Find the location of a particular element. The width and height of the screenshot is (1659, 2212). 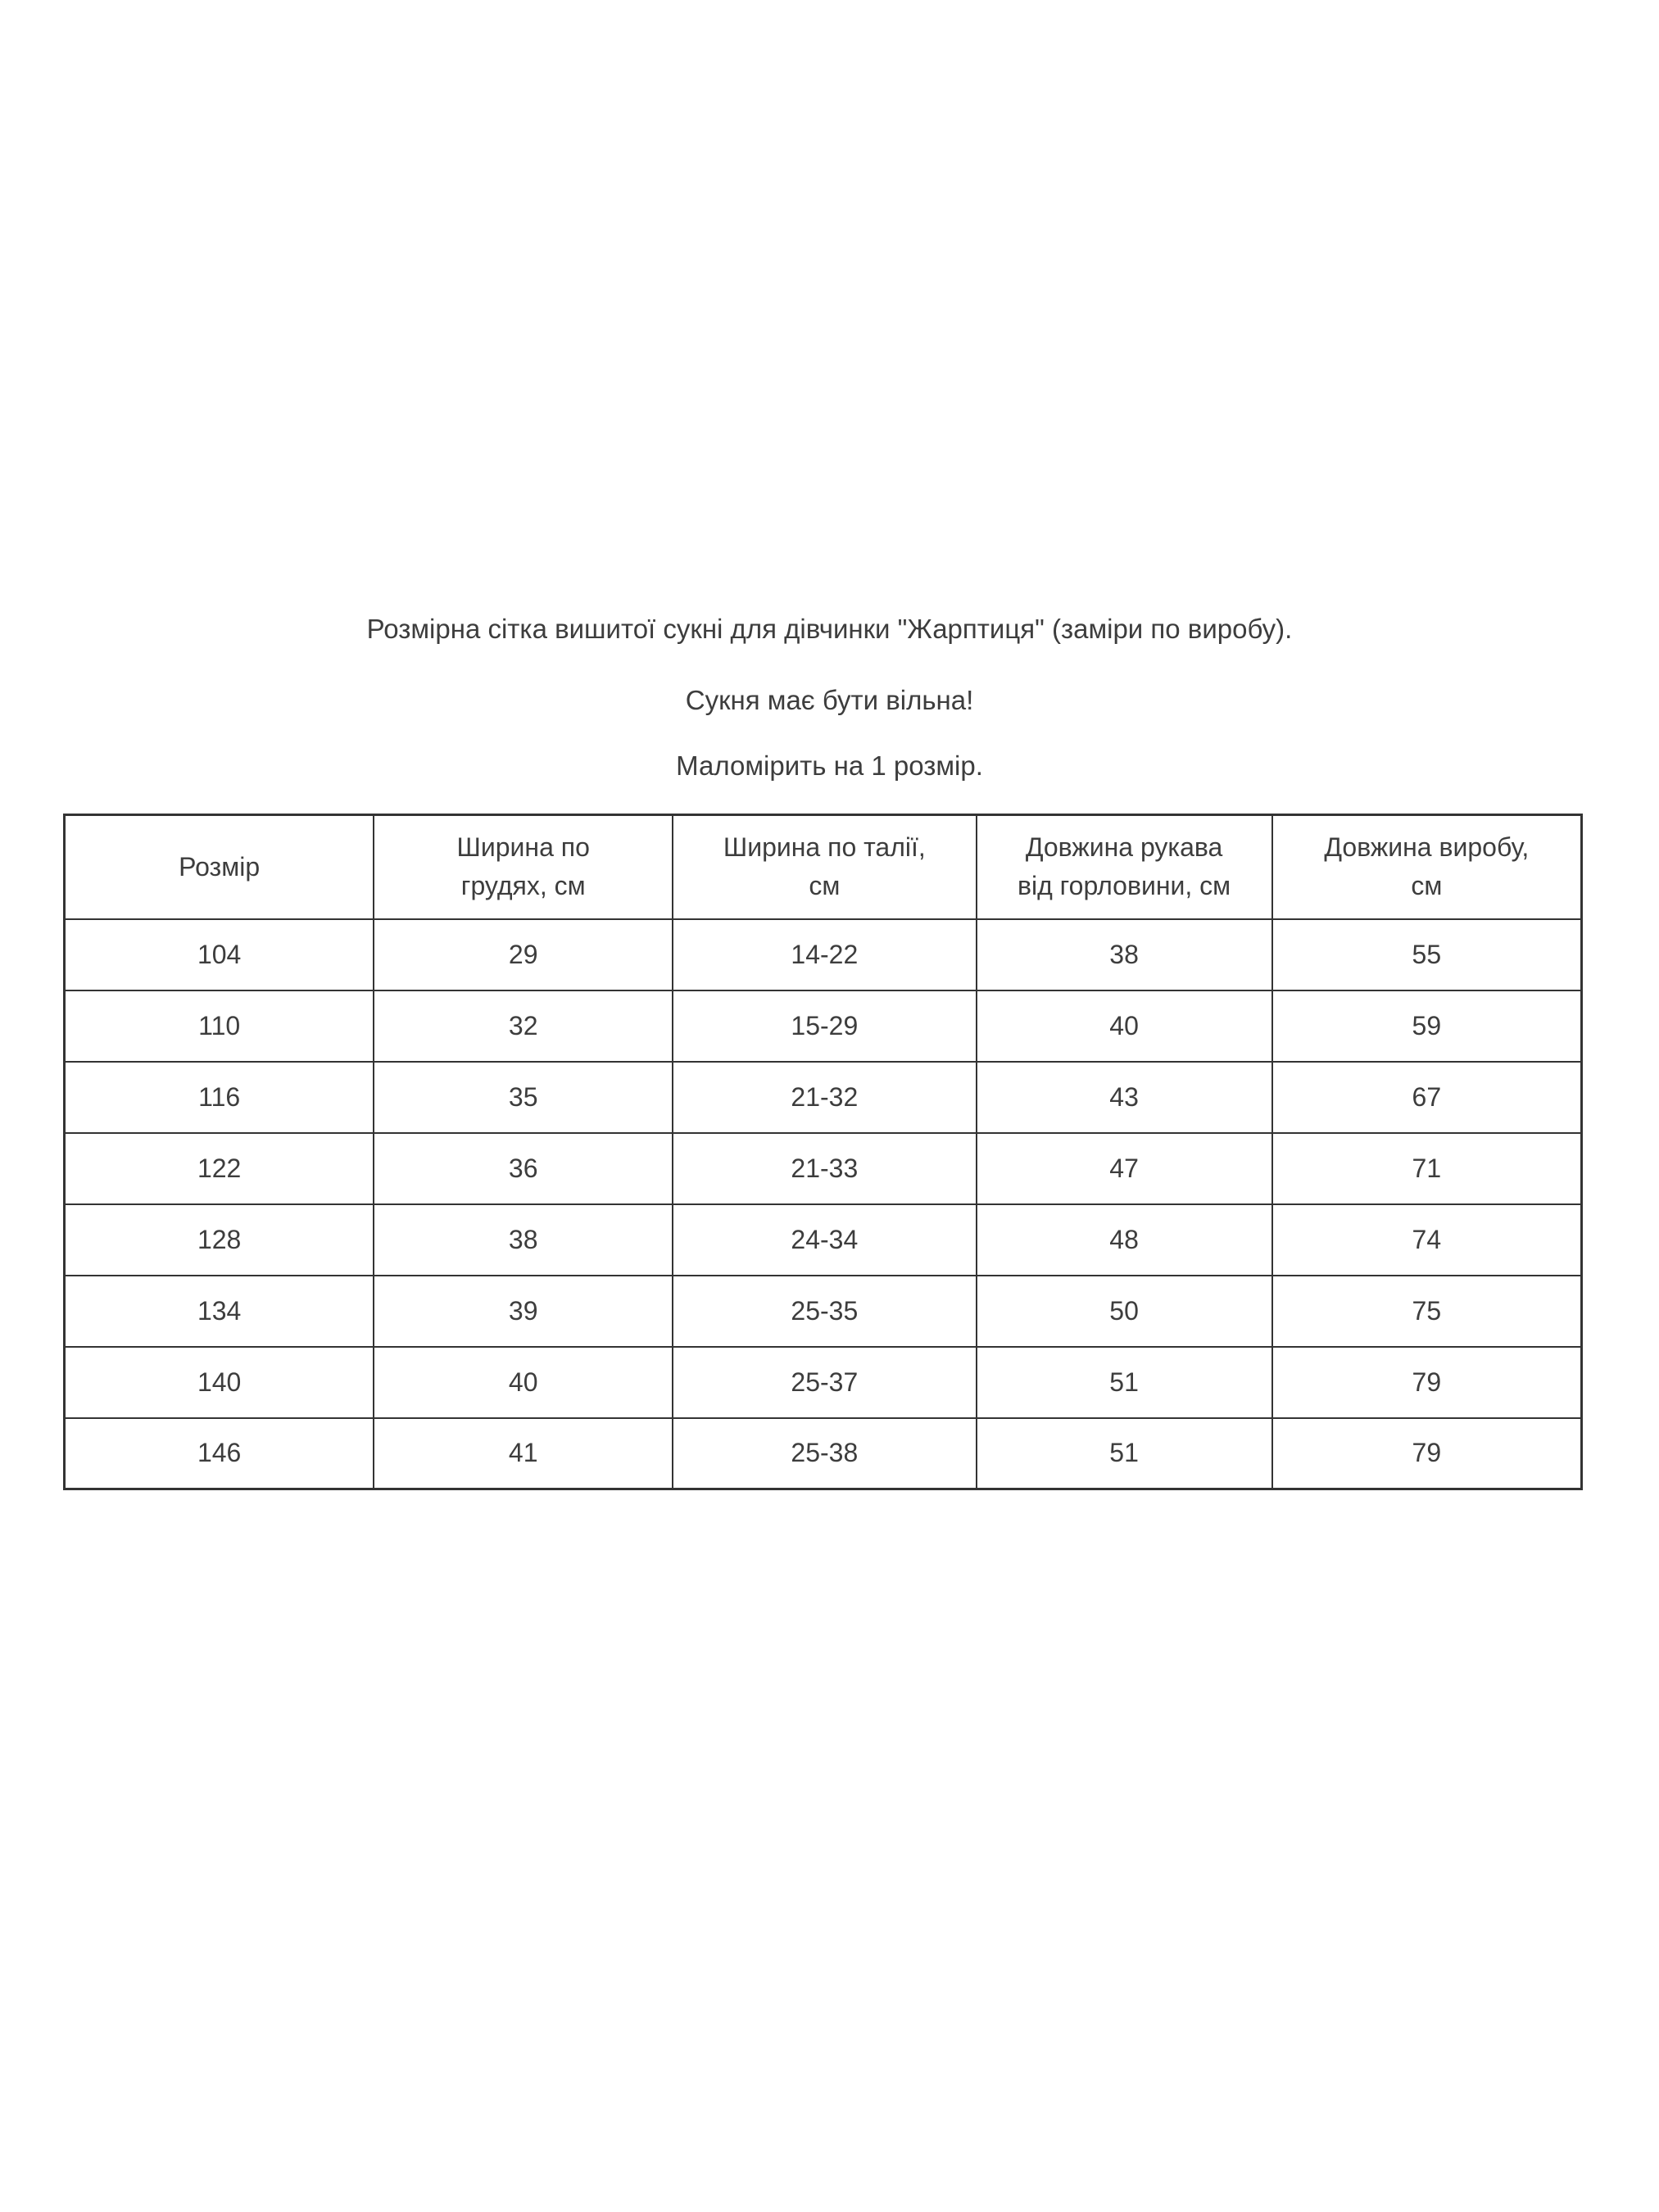

cell-item-length: 59 is located at coordinates (1427, 1026).